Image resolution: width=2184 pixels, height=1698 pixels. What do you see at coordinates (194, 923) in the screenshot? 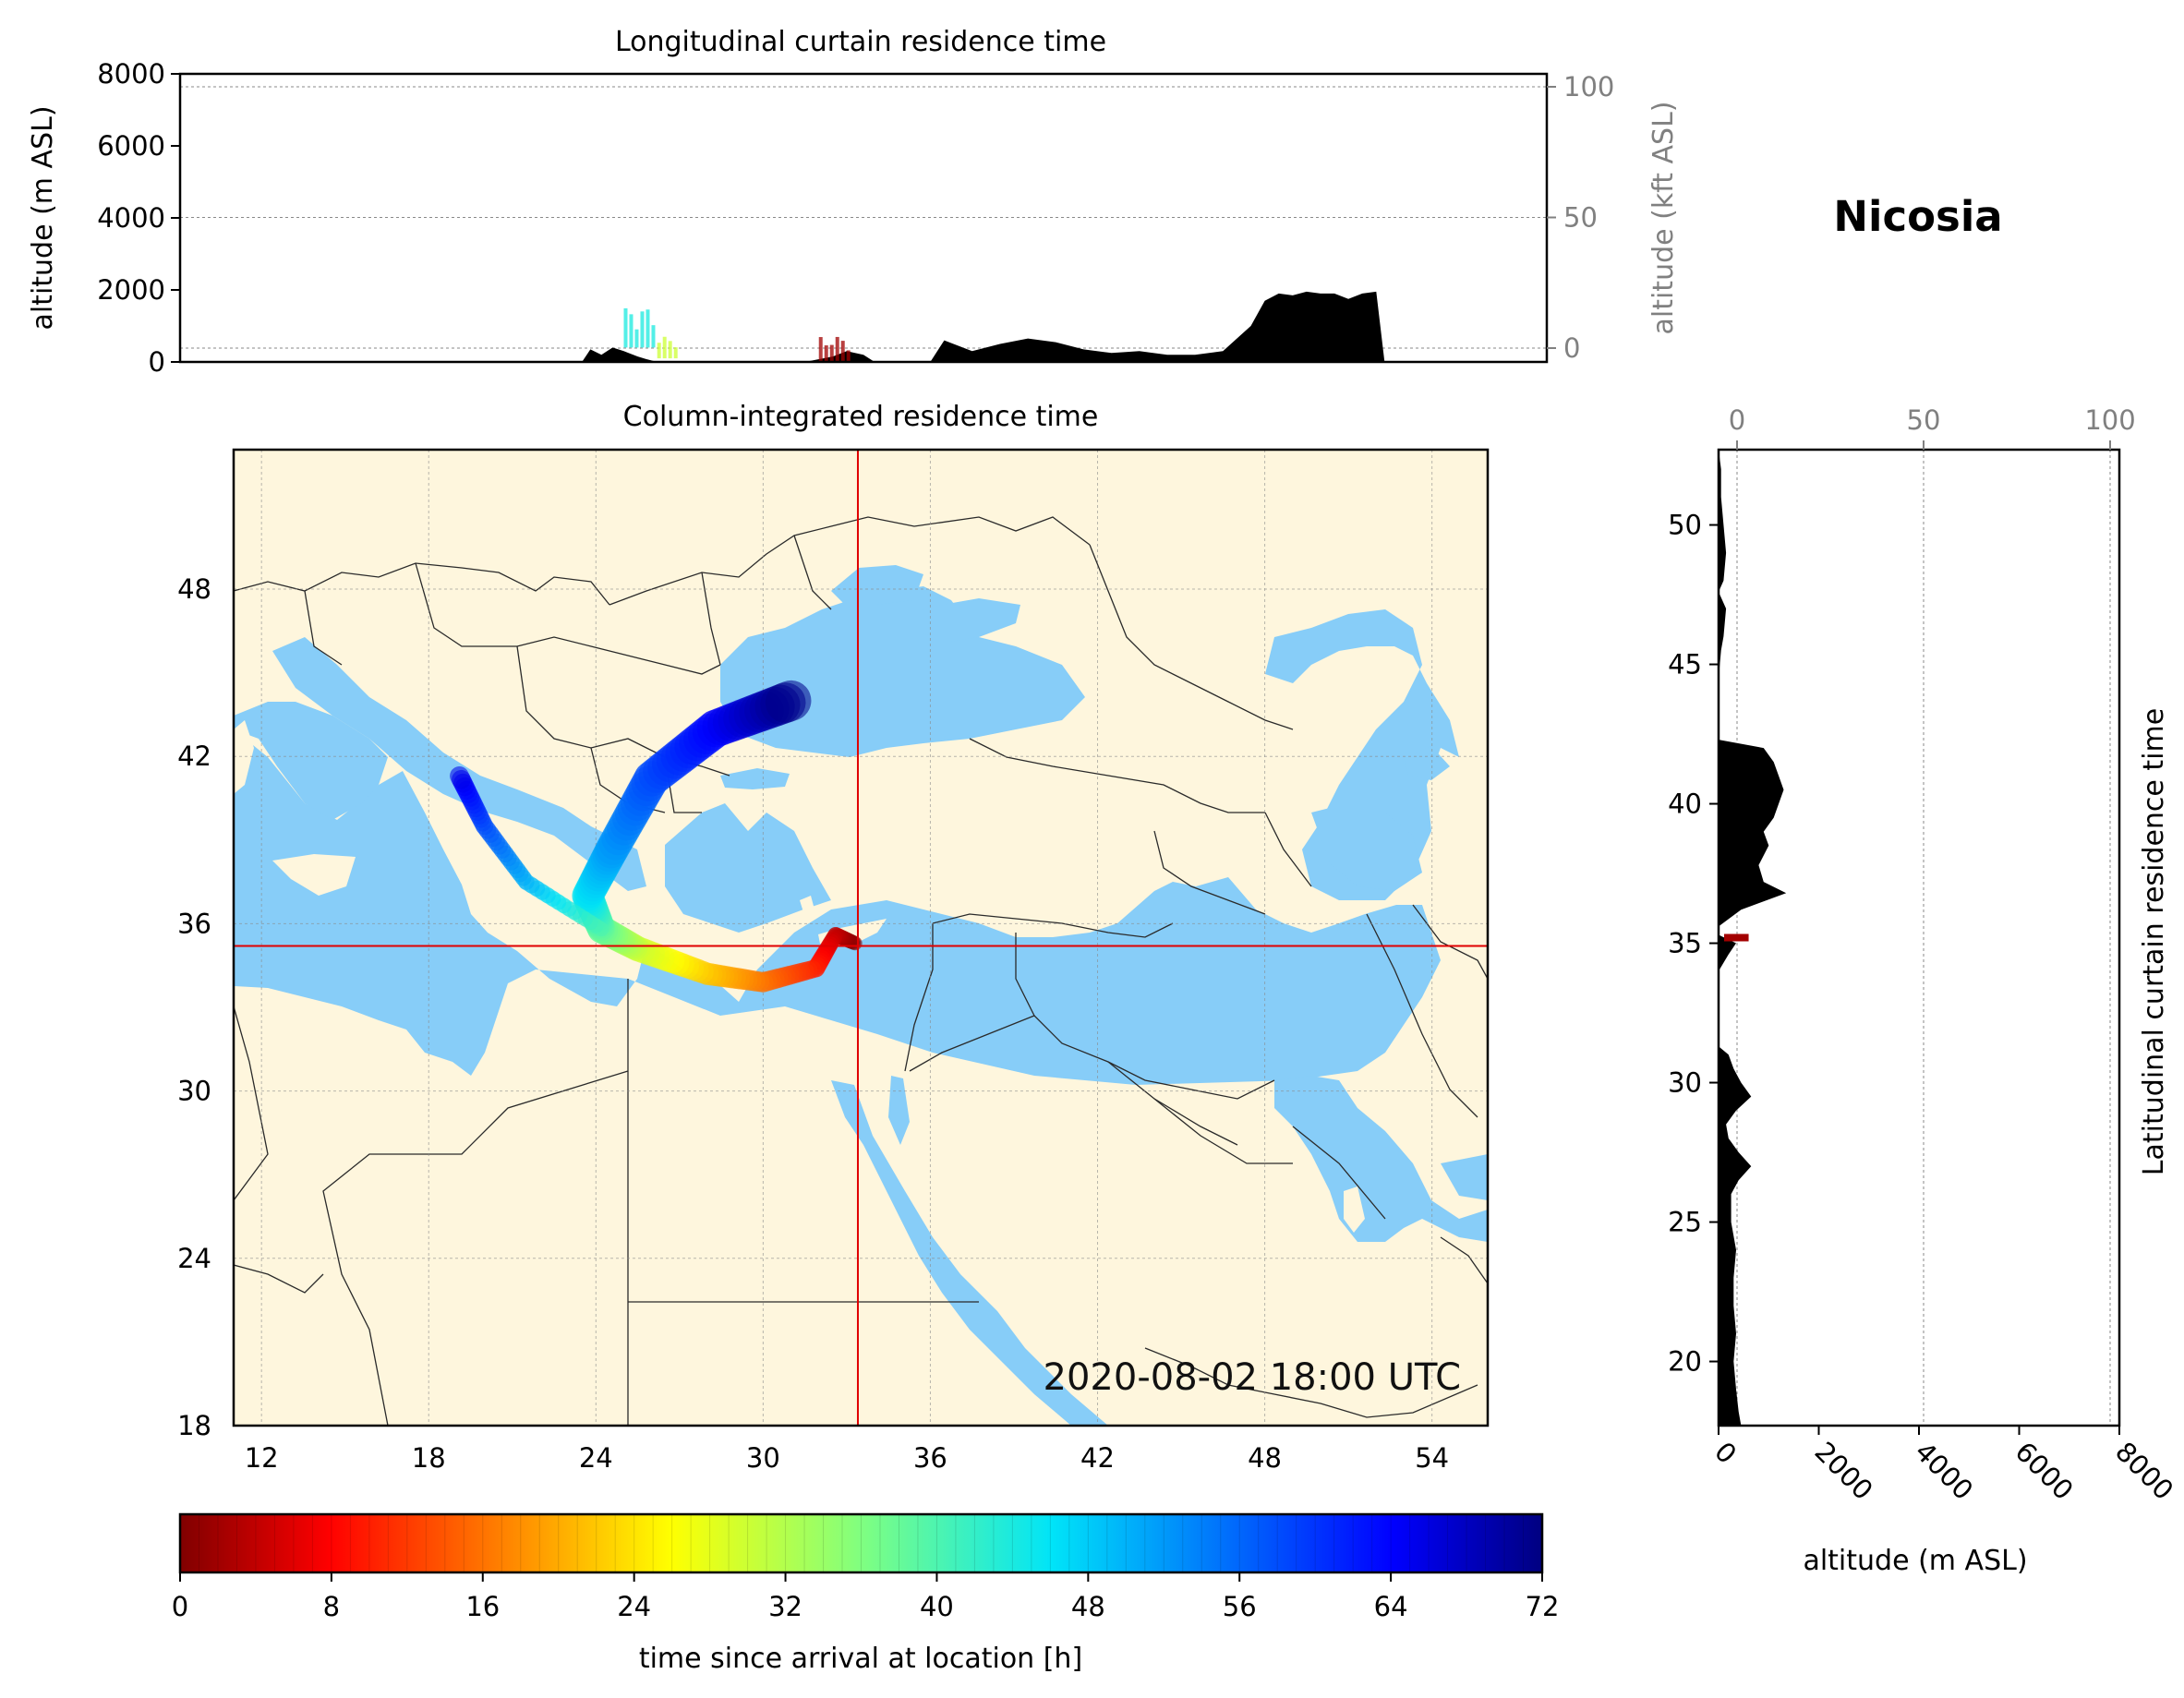
I see `map-ytick-label: 36` at bounding box center [194, 923].